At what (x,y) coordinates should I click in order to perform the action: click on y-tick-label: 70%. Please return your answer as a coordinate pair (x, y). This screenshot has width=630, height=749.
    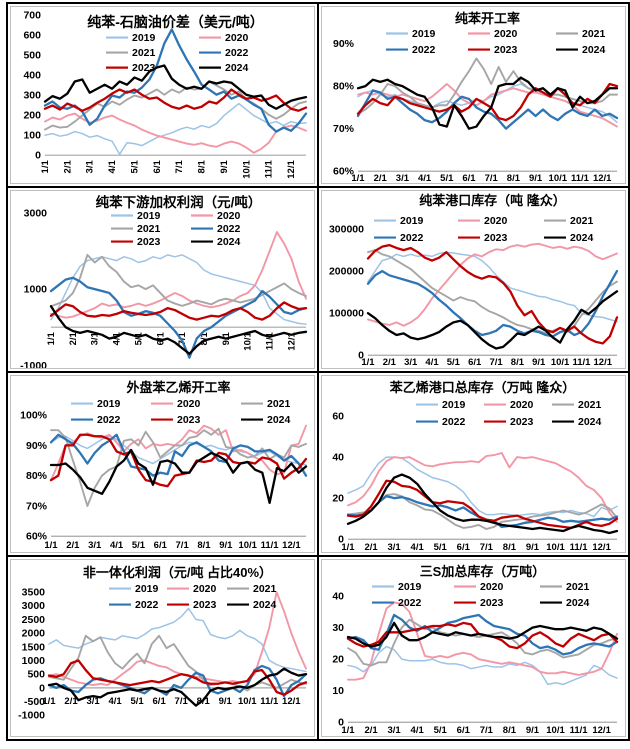
    Looking at the image, I should click on (37, 506).